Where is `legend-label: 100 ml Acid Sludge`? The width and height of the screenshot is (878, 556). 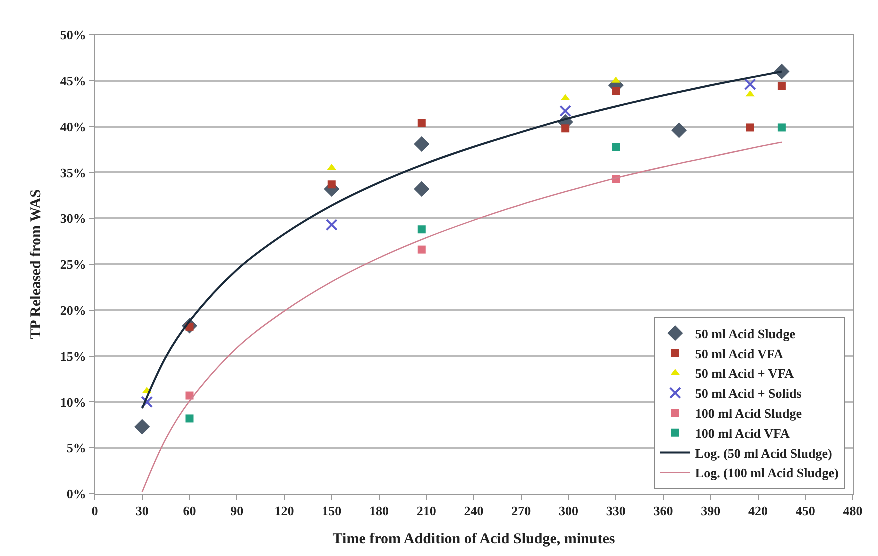 legend-label: 100 ml Acid Sludge is located at coordinates (748, 414).